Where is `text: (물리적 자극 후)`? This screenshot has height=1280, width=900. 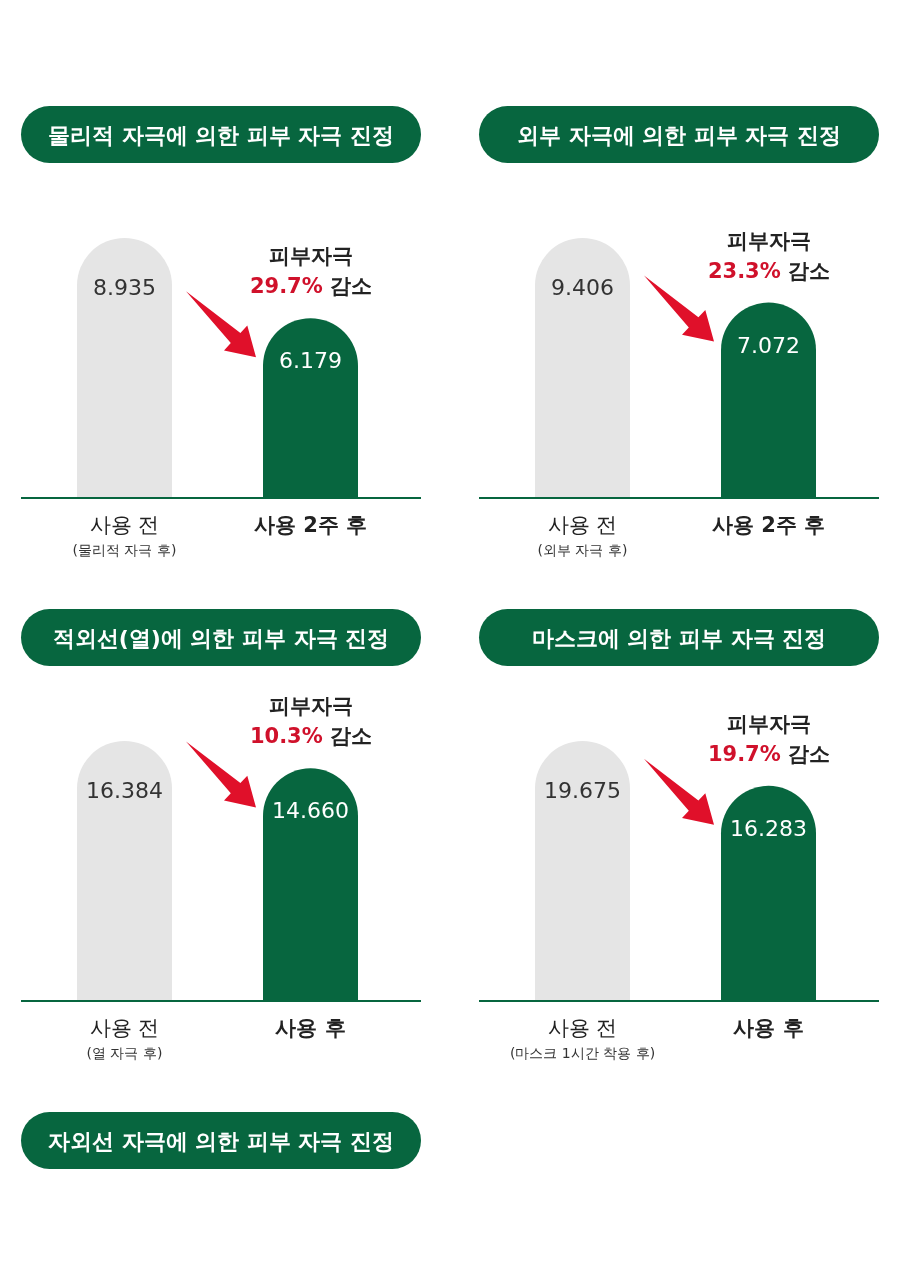 text: (물리적 자극 후) is located at coordinates (124, 550).